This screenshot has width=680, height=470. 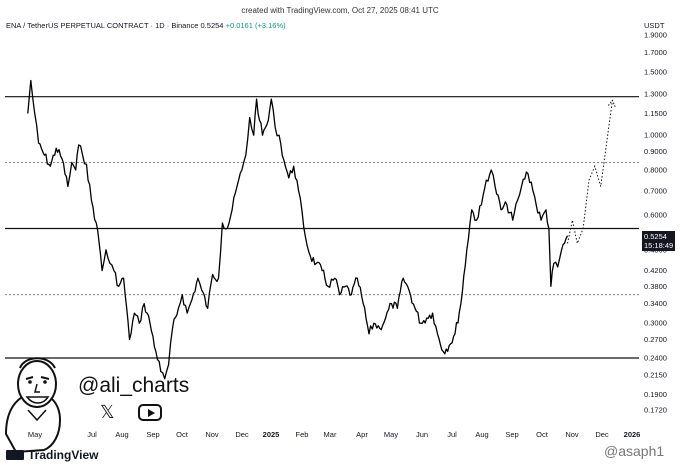 I want to click on y-tick-label: 0.2700, so click(x=655, y=339).